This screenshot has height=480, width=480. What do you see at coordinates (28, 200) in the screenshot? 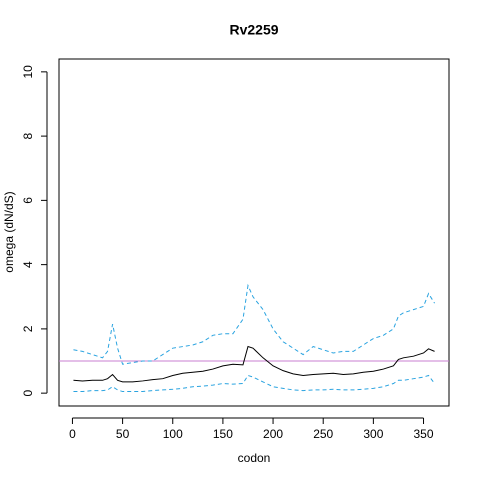
I see `y-tick-label: 6` at bounding box center [28, 200].